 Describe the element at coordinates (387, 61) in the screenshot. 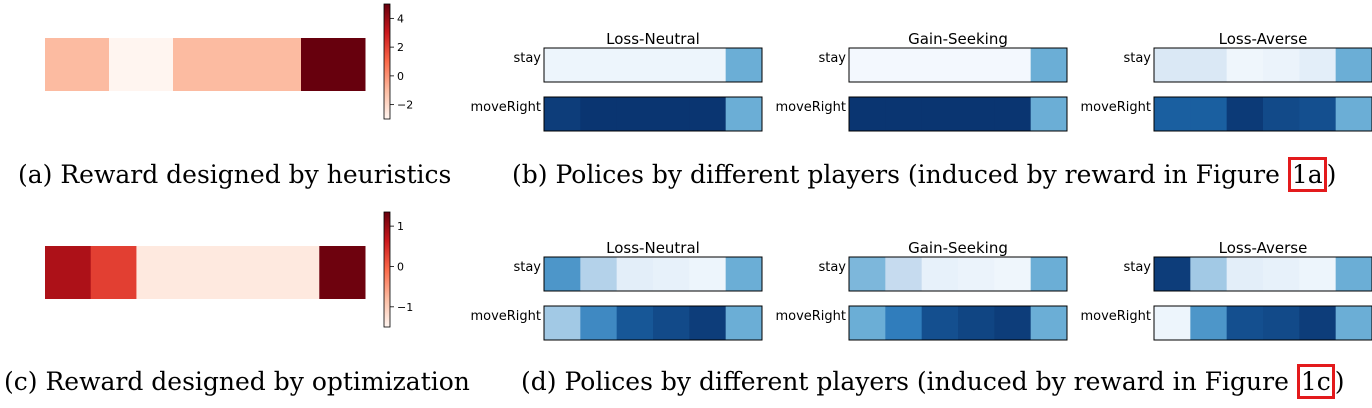

I see `colorbar-scale-a` at that location.